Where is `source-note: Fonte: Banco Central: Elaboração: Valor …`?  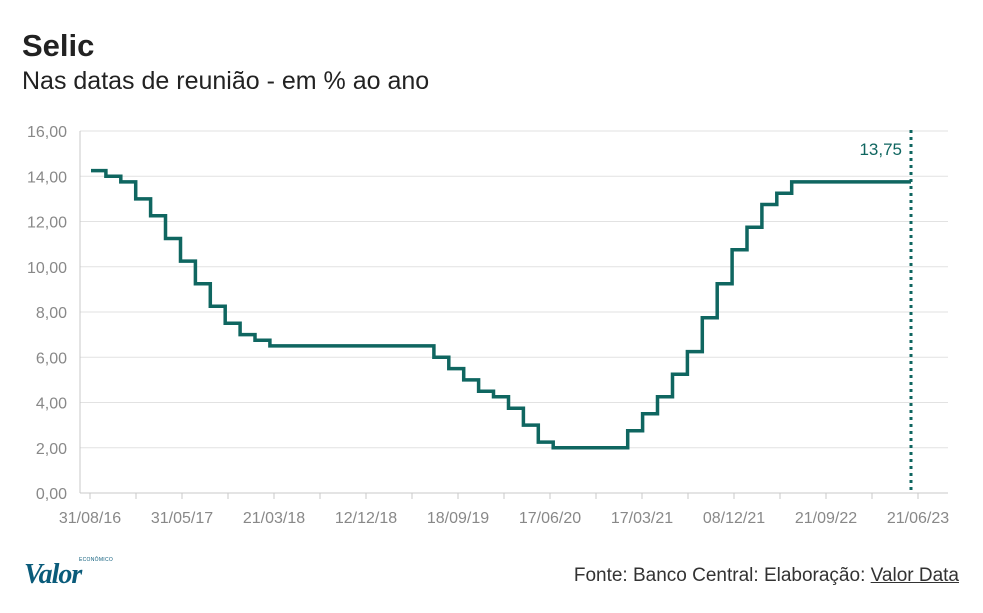 source-note: Fonte: Banco Central: Elaboração: Valor … is located at coordinates (766, 576).